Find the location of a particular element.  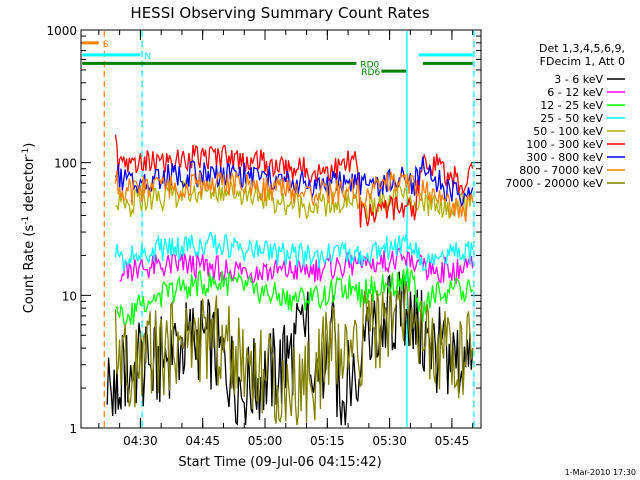

legend-label: 6 - 12 keV is located at coordinates (575, 92).